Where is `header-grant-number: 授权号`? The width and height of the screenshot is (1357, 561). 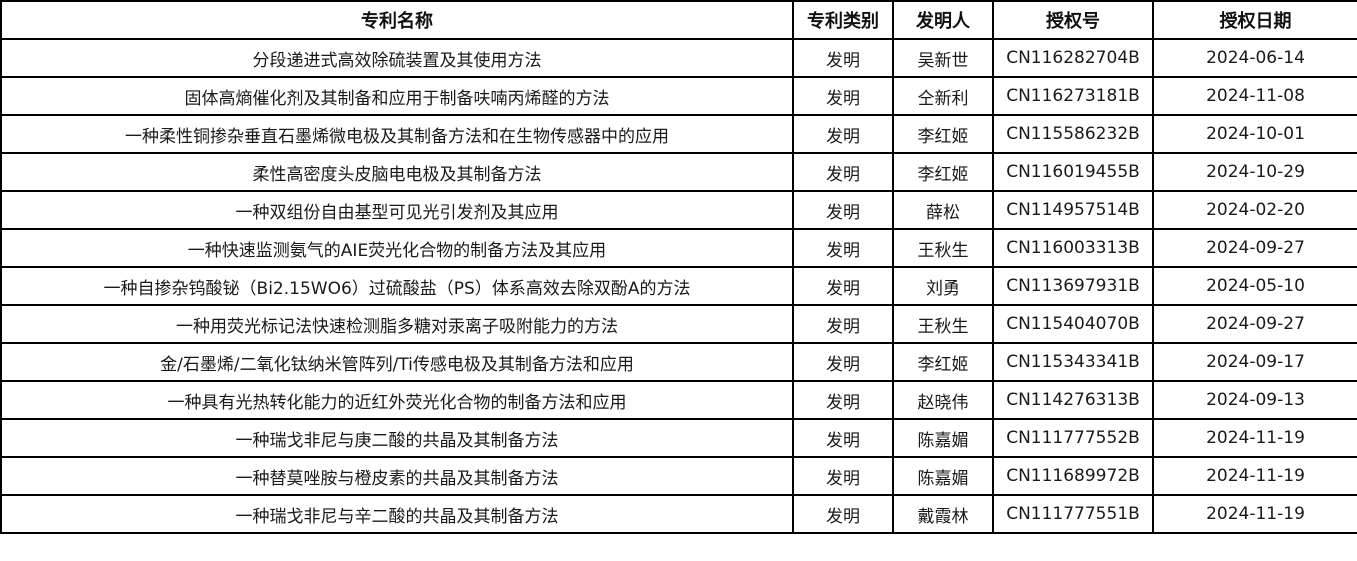
header-grant-number: 授权号 is located at coordinates (1073, 20).